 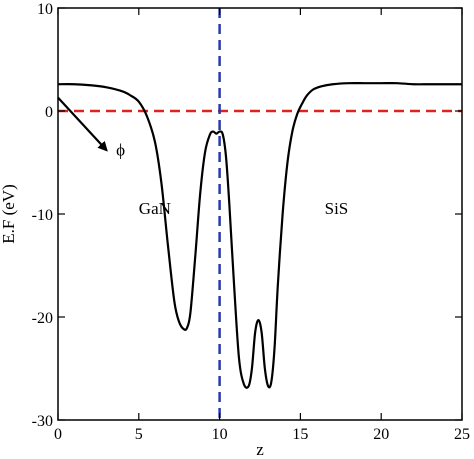 I want to click on annotation-label: GaN, so click(x=155, y=208).